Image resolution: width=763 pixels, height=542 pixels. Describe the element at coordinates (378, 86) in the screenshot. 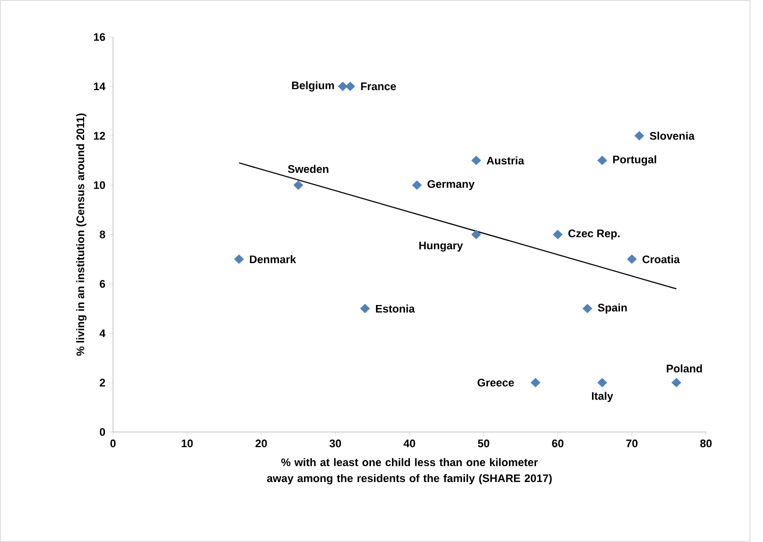

I see `annotation: France` at that location.